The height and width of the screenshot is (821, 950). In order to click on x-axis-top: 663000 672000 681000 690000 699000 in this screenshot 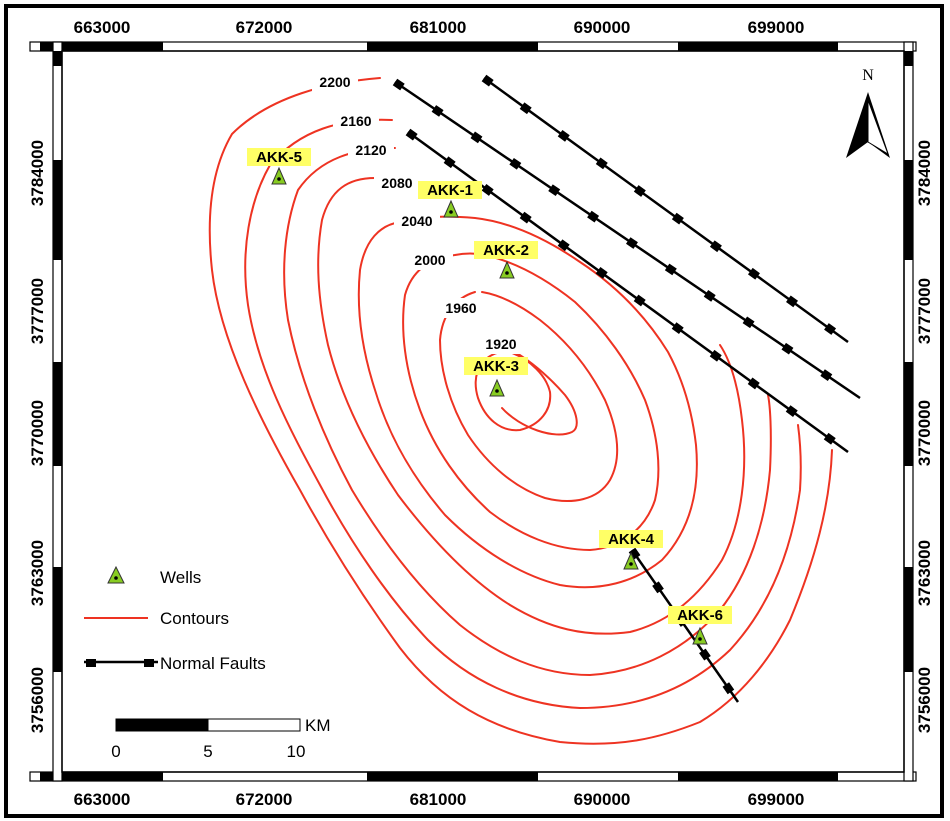, I will do `click(439, 27)`.